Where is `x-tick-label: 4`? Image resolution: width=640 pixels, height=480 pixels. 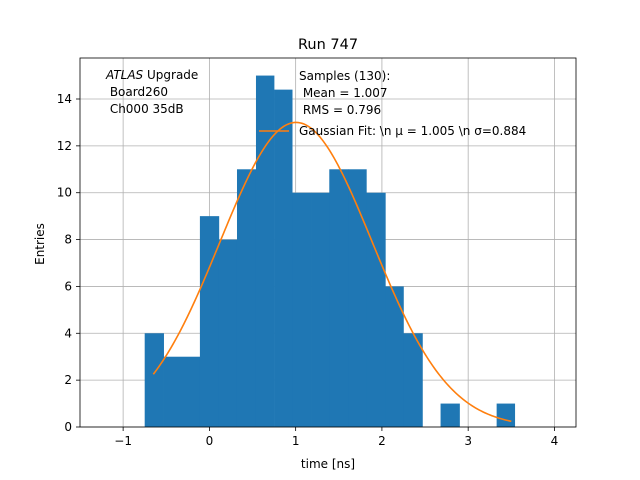 x-tick-label: 4 is located at coordinates (555, 441).